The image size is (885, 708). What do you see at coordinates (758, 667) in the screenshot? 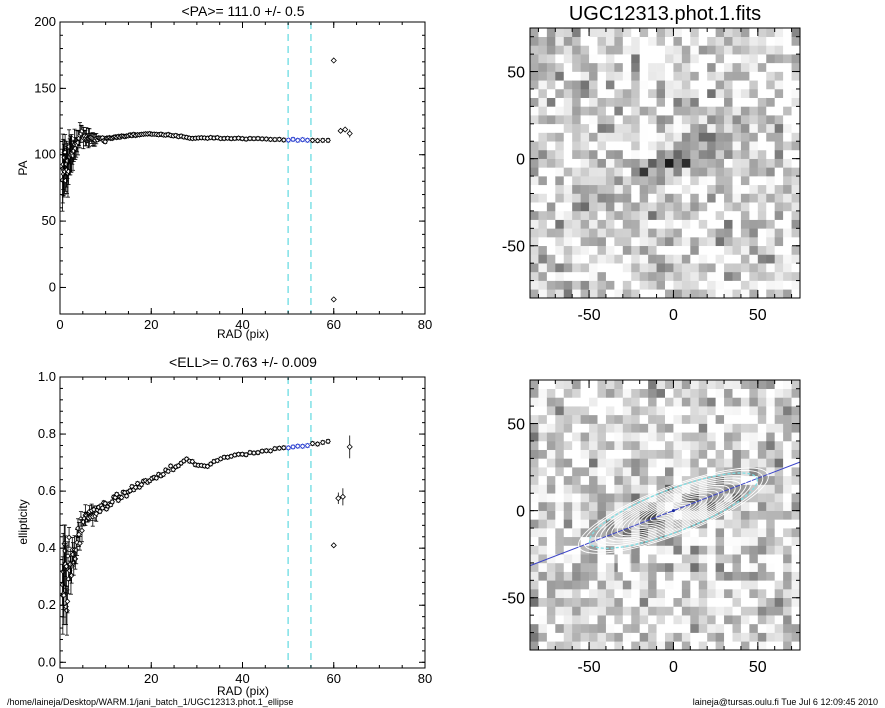
I see `x-tick-label: 50` at bounding box center [758, 667].